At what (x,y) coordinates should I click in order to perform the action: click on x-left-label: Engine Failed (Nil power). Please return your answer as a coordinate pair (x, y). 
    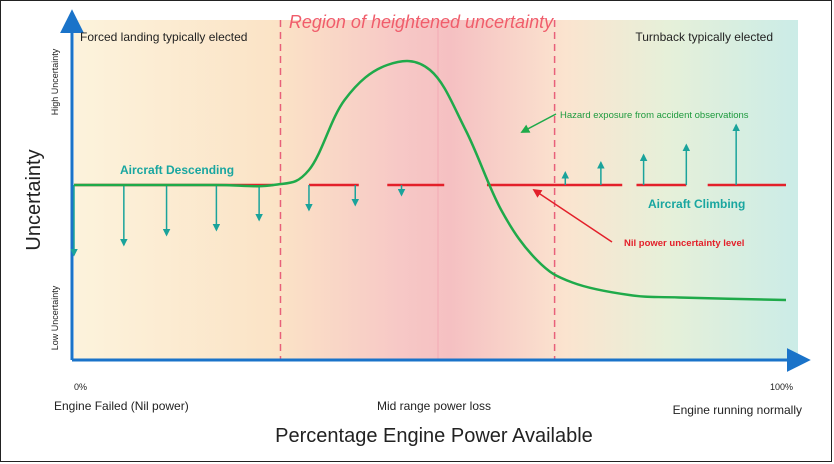
    Looking at the image, I should click on (121, 406).